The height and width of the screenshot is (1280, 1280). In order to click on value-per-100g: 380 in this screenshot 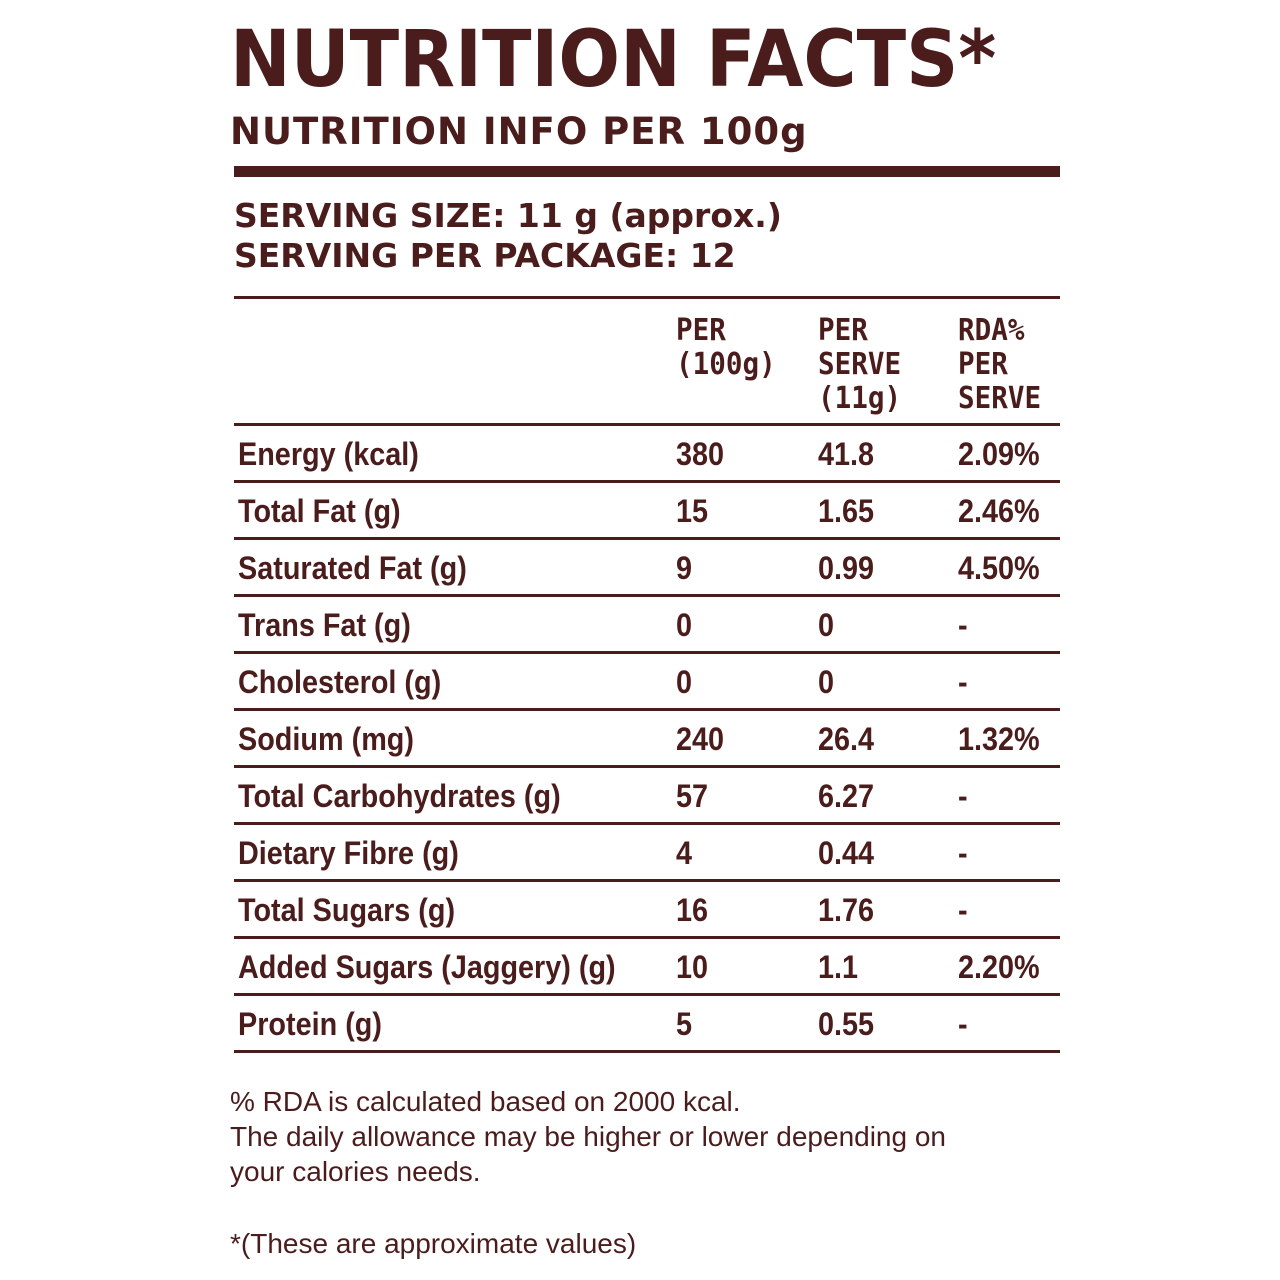, I will do `click(700, 454)`.